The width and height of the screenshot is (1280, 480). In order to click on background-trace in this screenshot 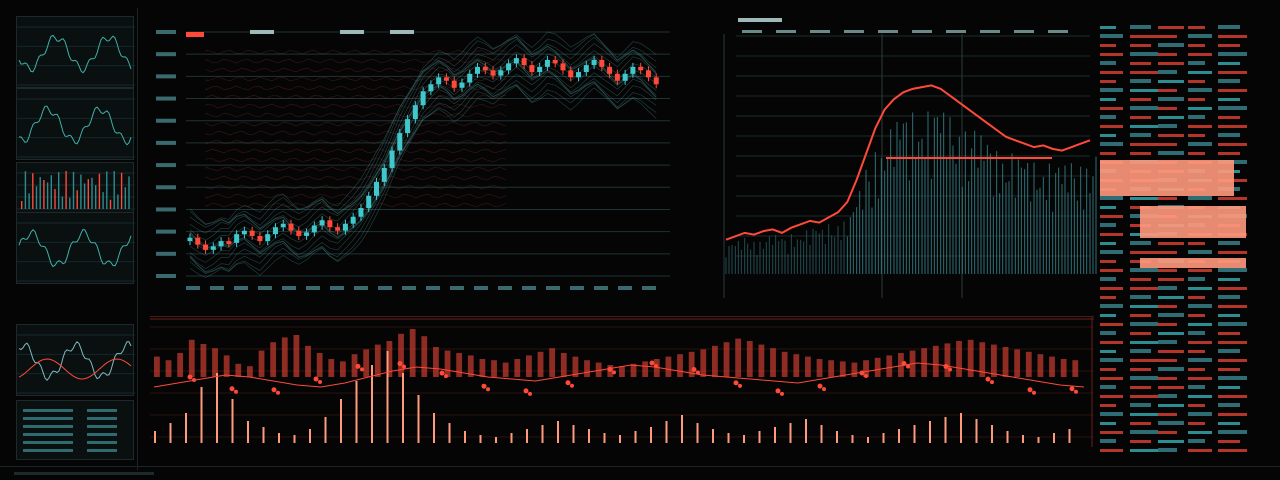, I will do `click(356, 151)`.